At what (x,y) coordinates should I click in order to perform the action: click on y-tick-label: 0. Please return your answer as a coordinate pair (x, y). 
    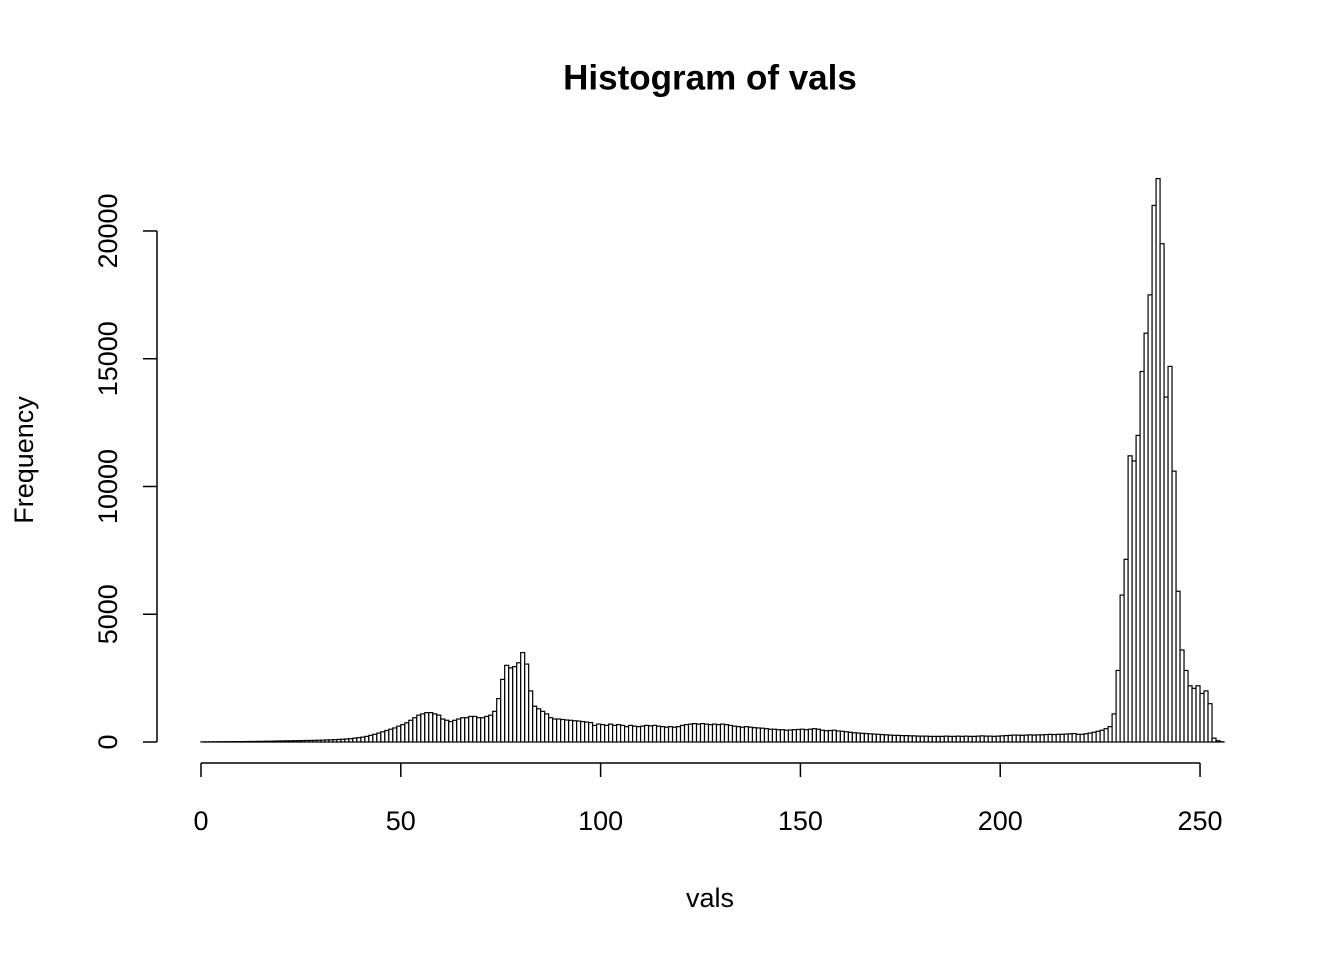
    Looking at the image, I should click on (108, 741).